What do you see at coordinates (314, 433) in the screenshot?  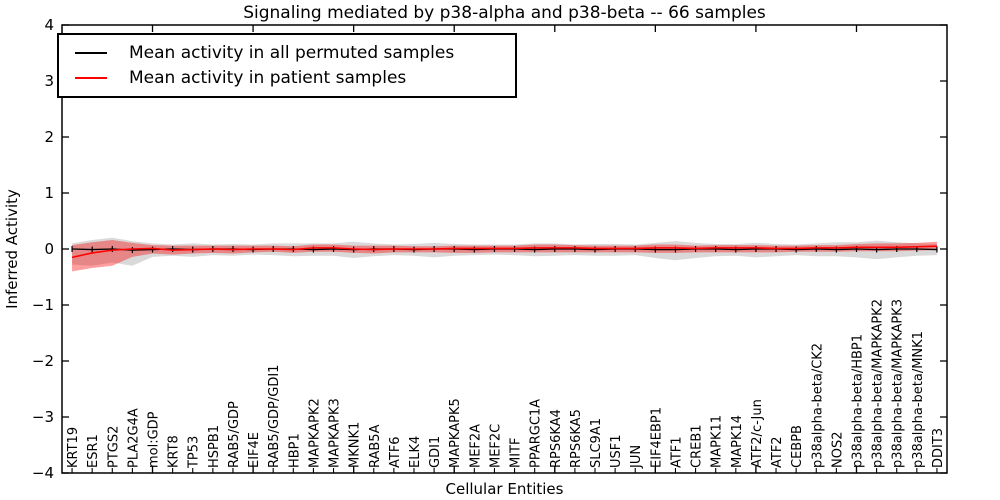 I see `x-tick-label: MAPKAPK2` at bounding box center [314, 433].